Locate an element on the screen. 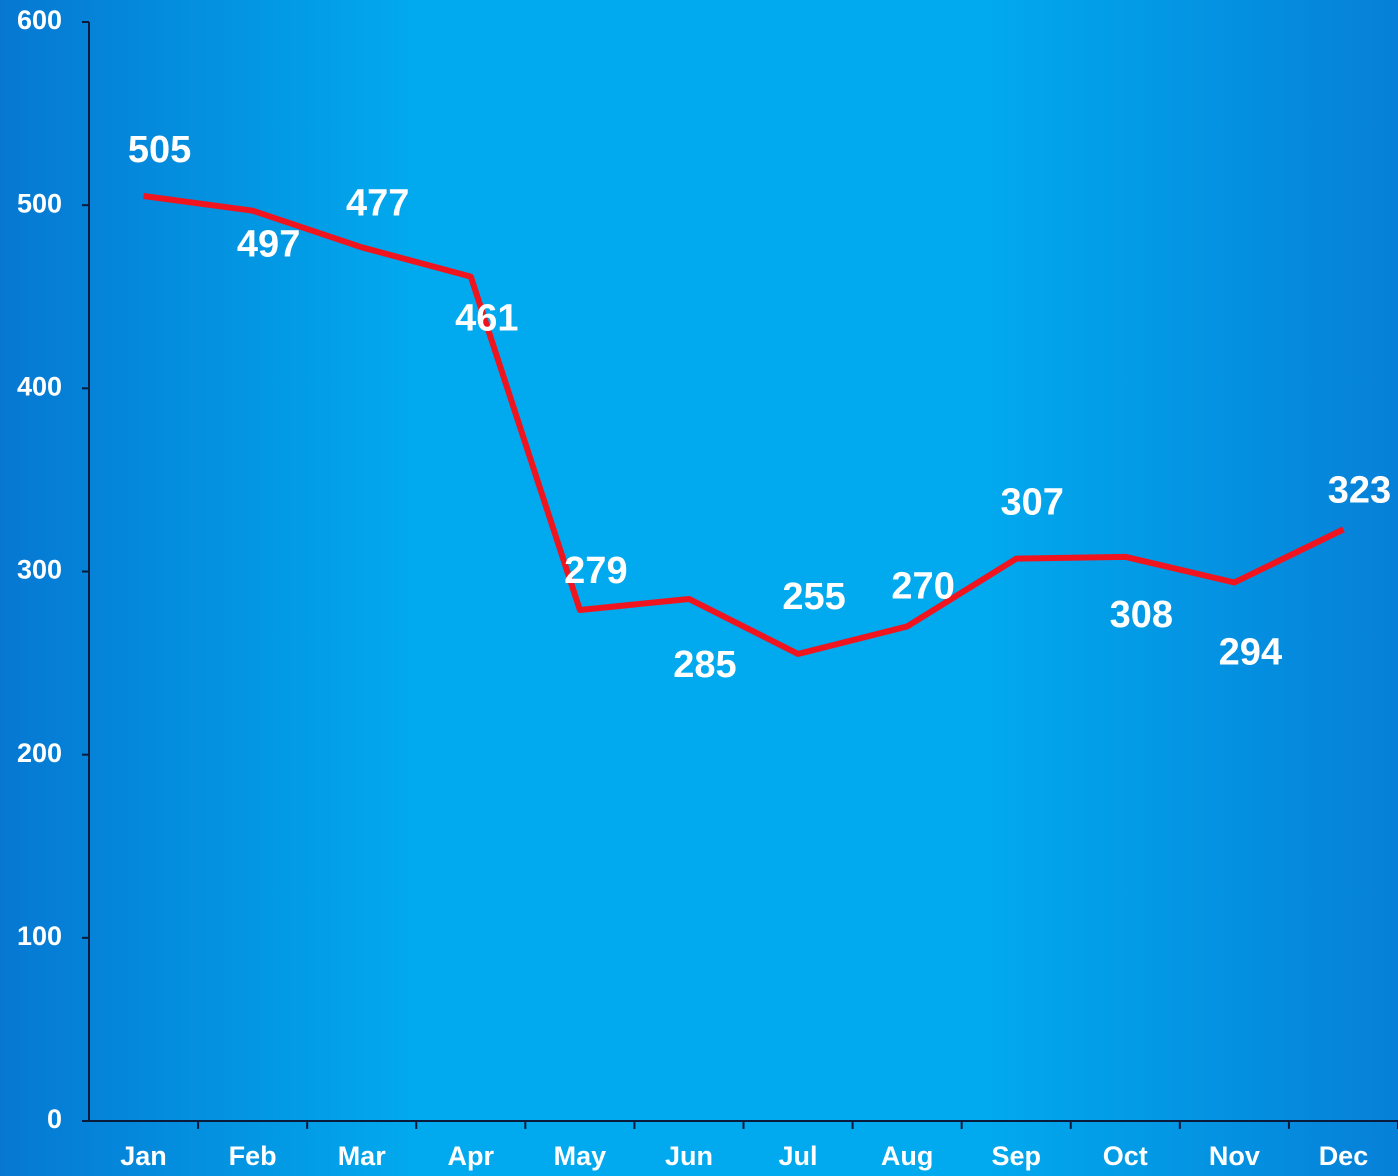 The width and height of the screenshot is (1398, 1176). data-label: 461 is located at coordinates (486, 319).